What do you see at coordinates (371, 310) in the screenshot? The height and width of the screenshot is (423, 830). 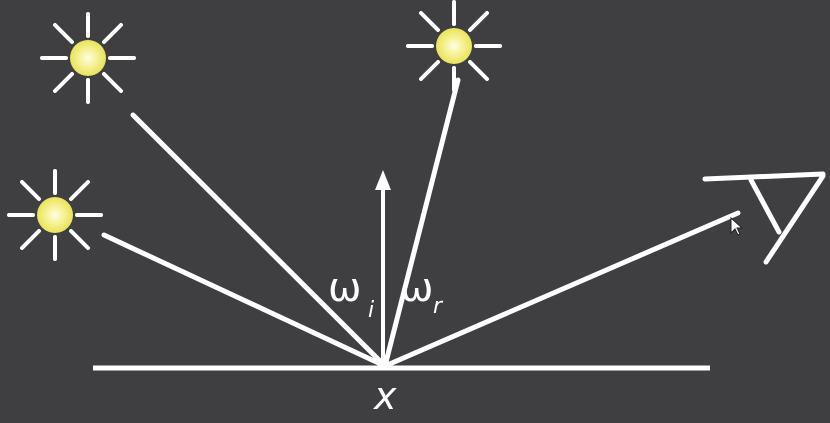 I see `incident-subscript: i` at bounding box center [371, 310].